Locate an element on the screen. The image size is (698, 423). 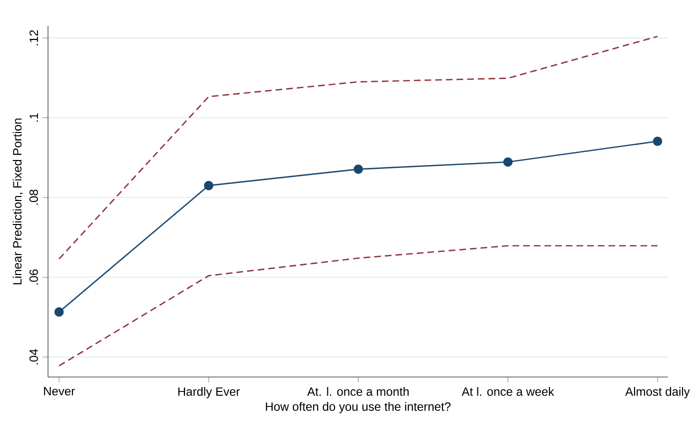
y-tick-label: .06 is located at coordinates (33, 277).